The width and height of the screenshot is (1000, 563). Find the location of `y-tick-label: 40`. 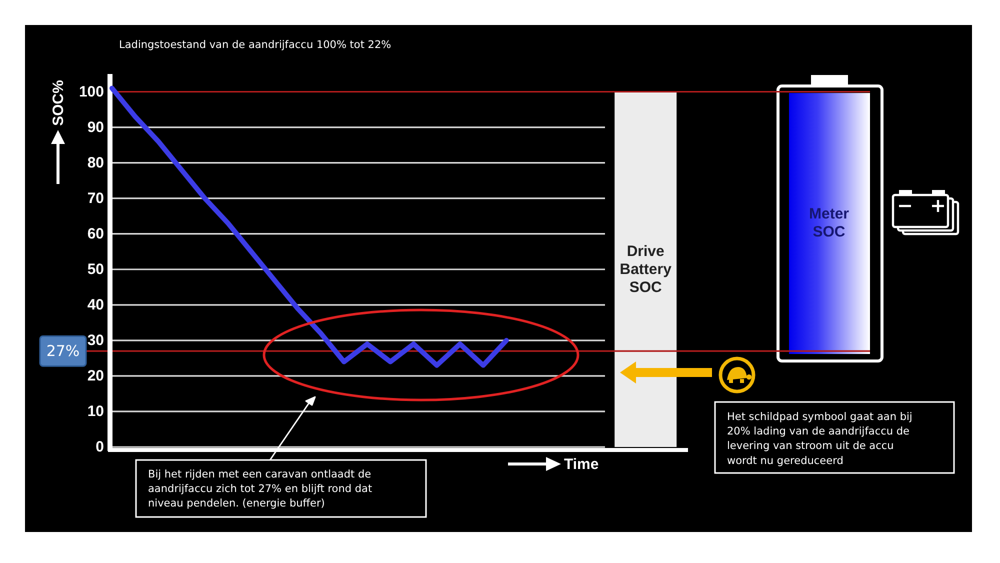

y-tick-label: 40 is located at coordinates (95, 305).